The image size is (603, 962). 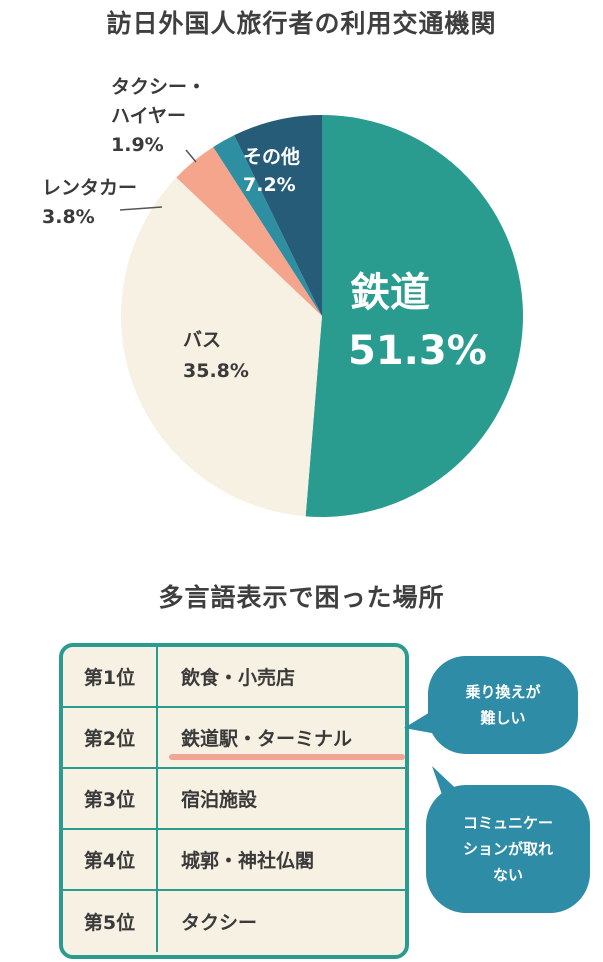 I want to click on label-other-name: その他, so click(x=271, y=156).